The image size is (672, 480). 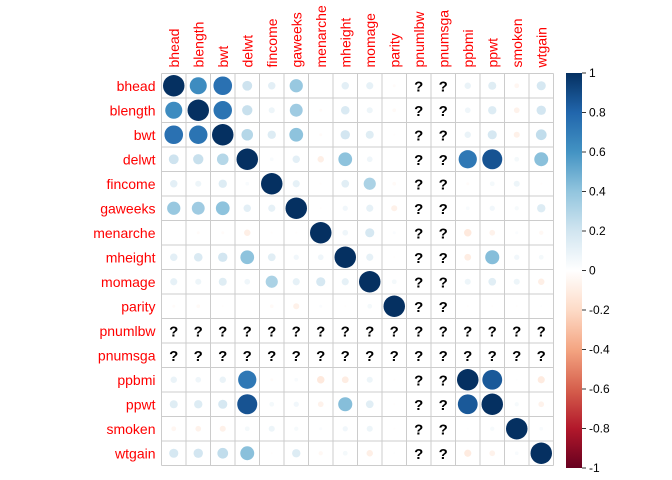 I want to click on corr-circle-smoken-ppbmi, so click(x=467, y=428).